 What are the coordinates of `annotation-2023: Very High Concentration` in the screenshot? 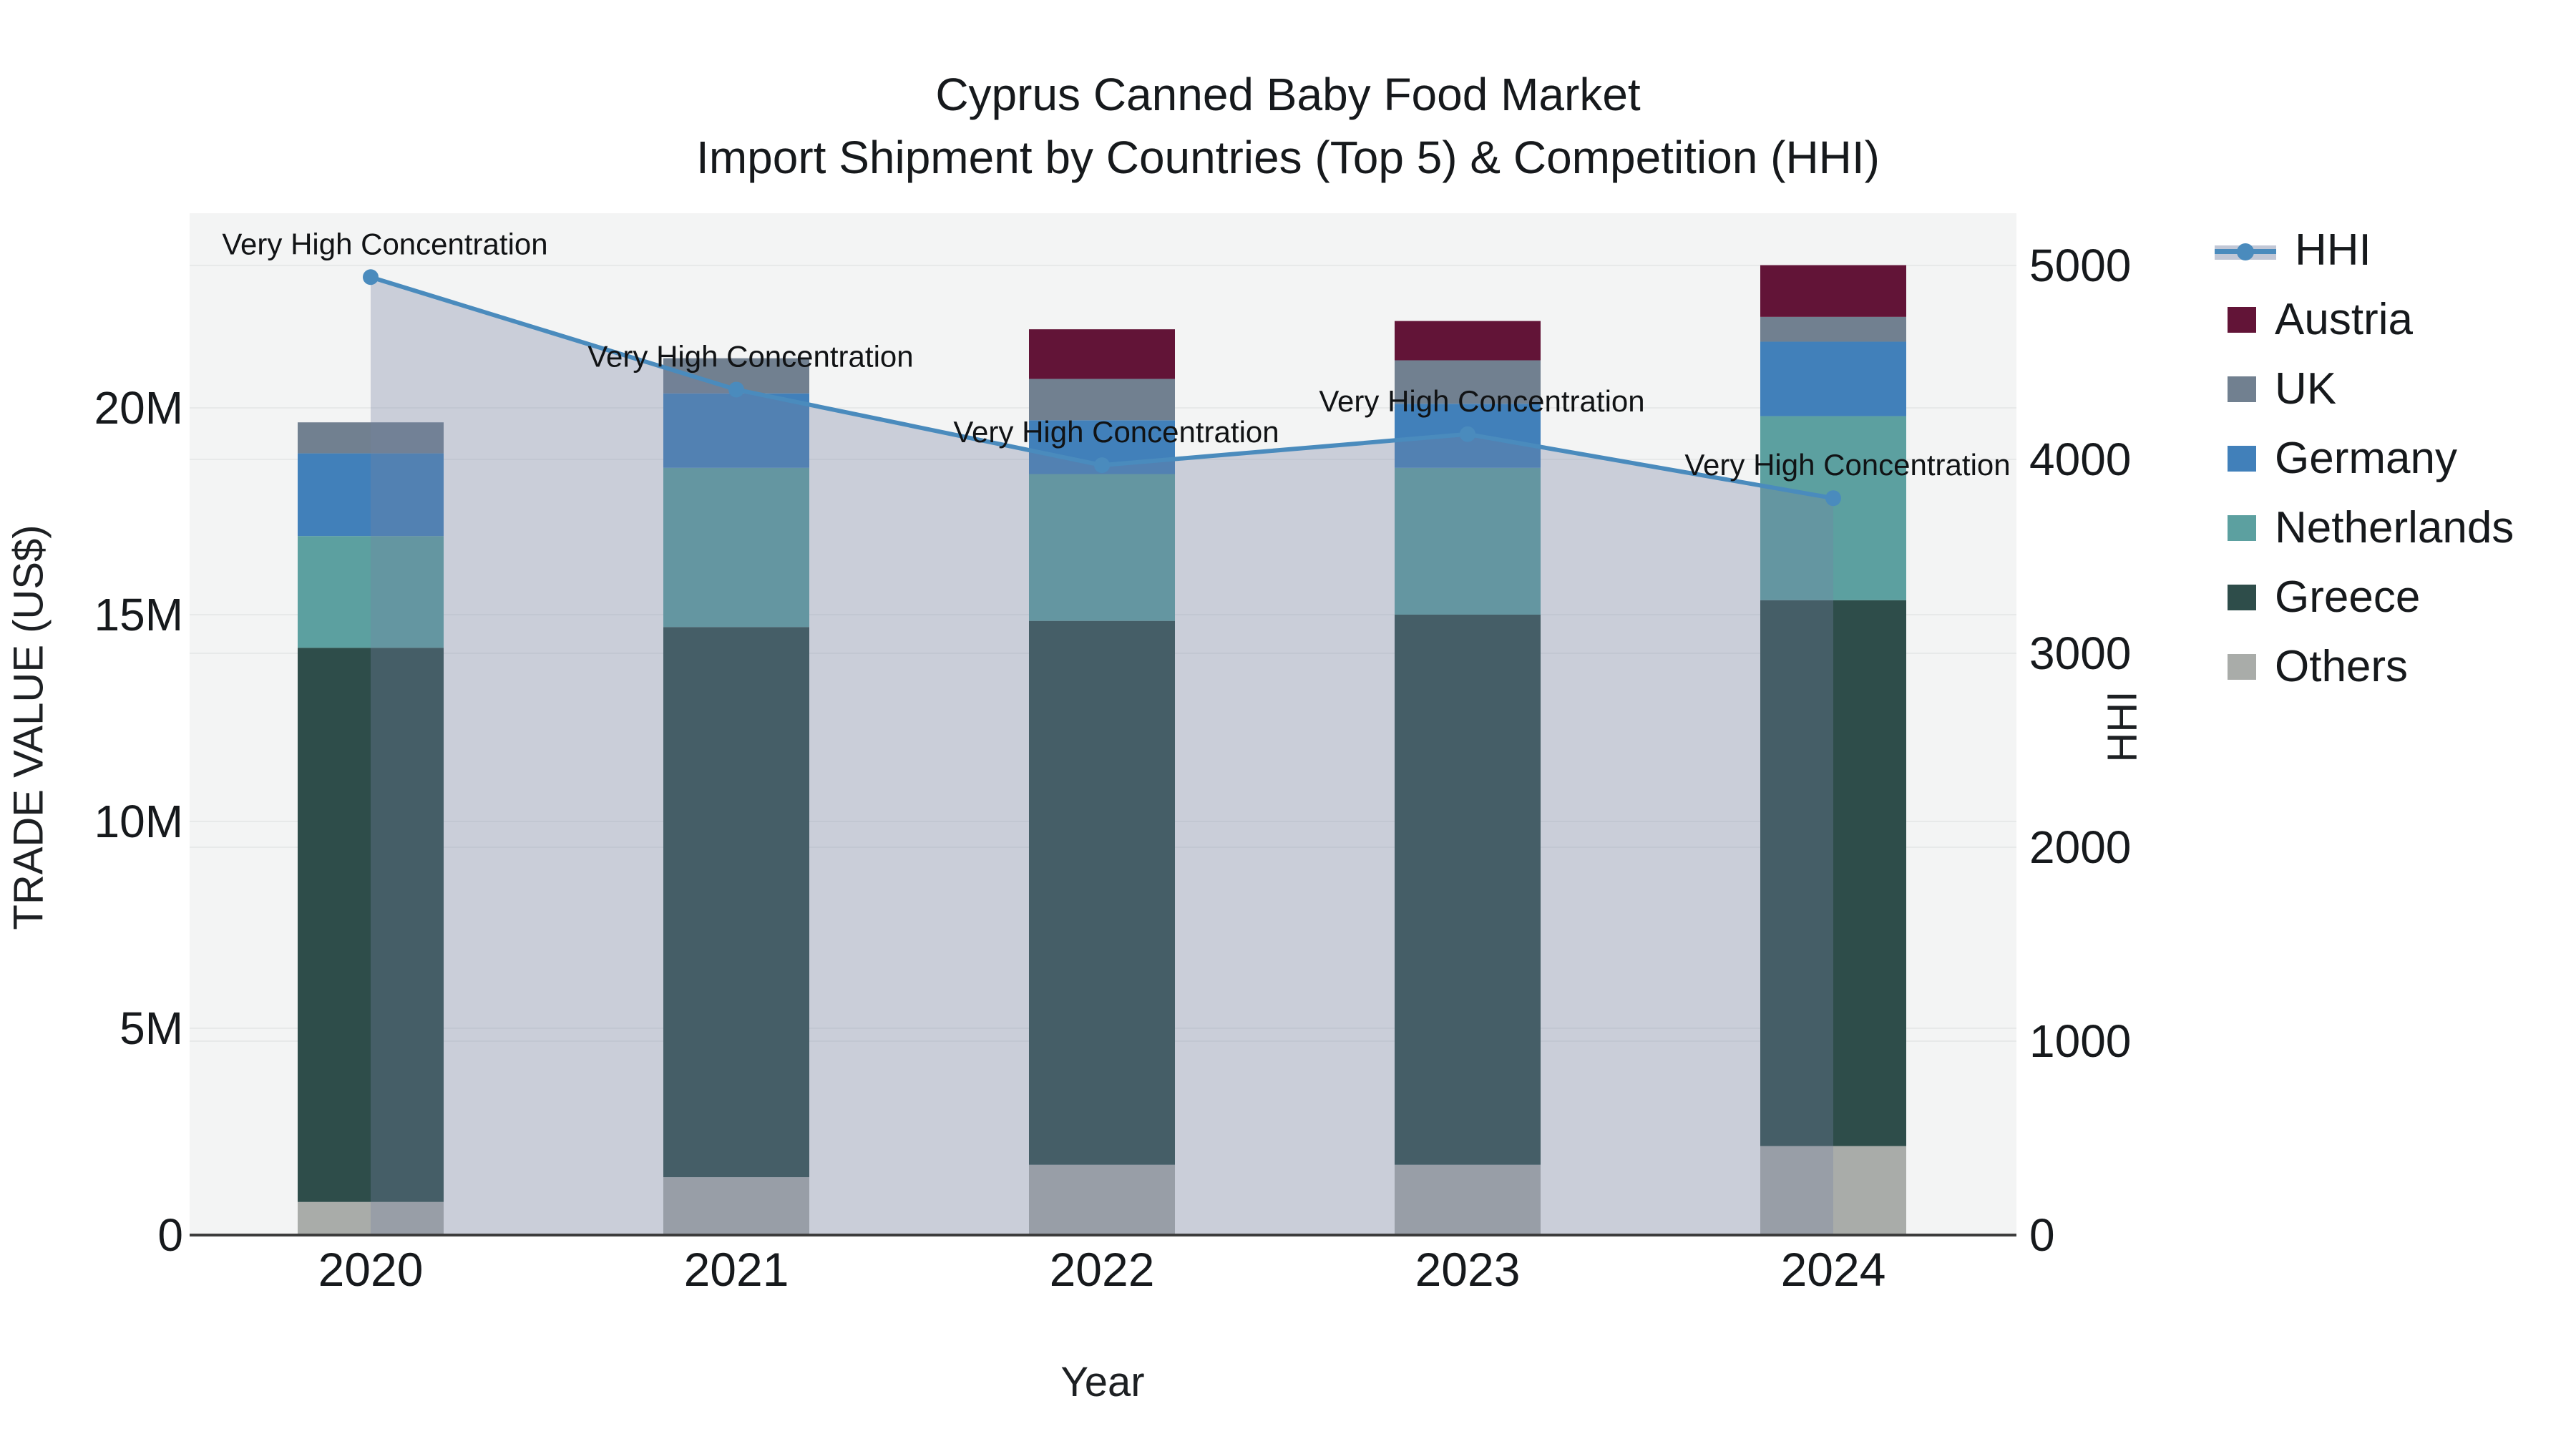 It's located at (1481, 401).